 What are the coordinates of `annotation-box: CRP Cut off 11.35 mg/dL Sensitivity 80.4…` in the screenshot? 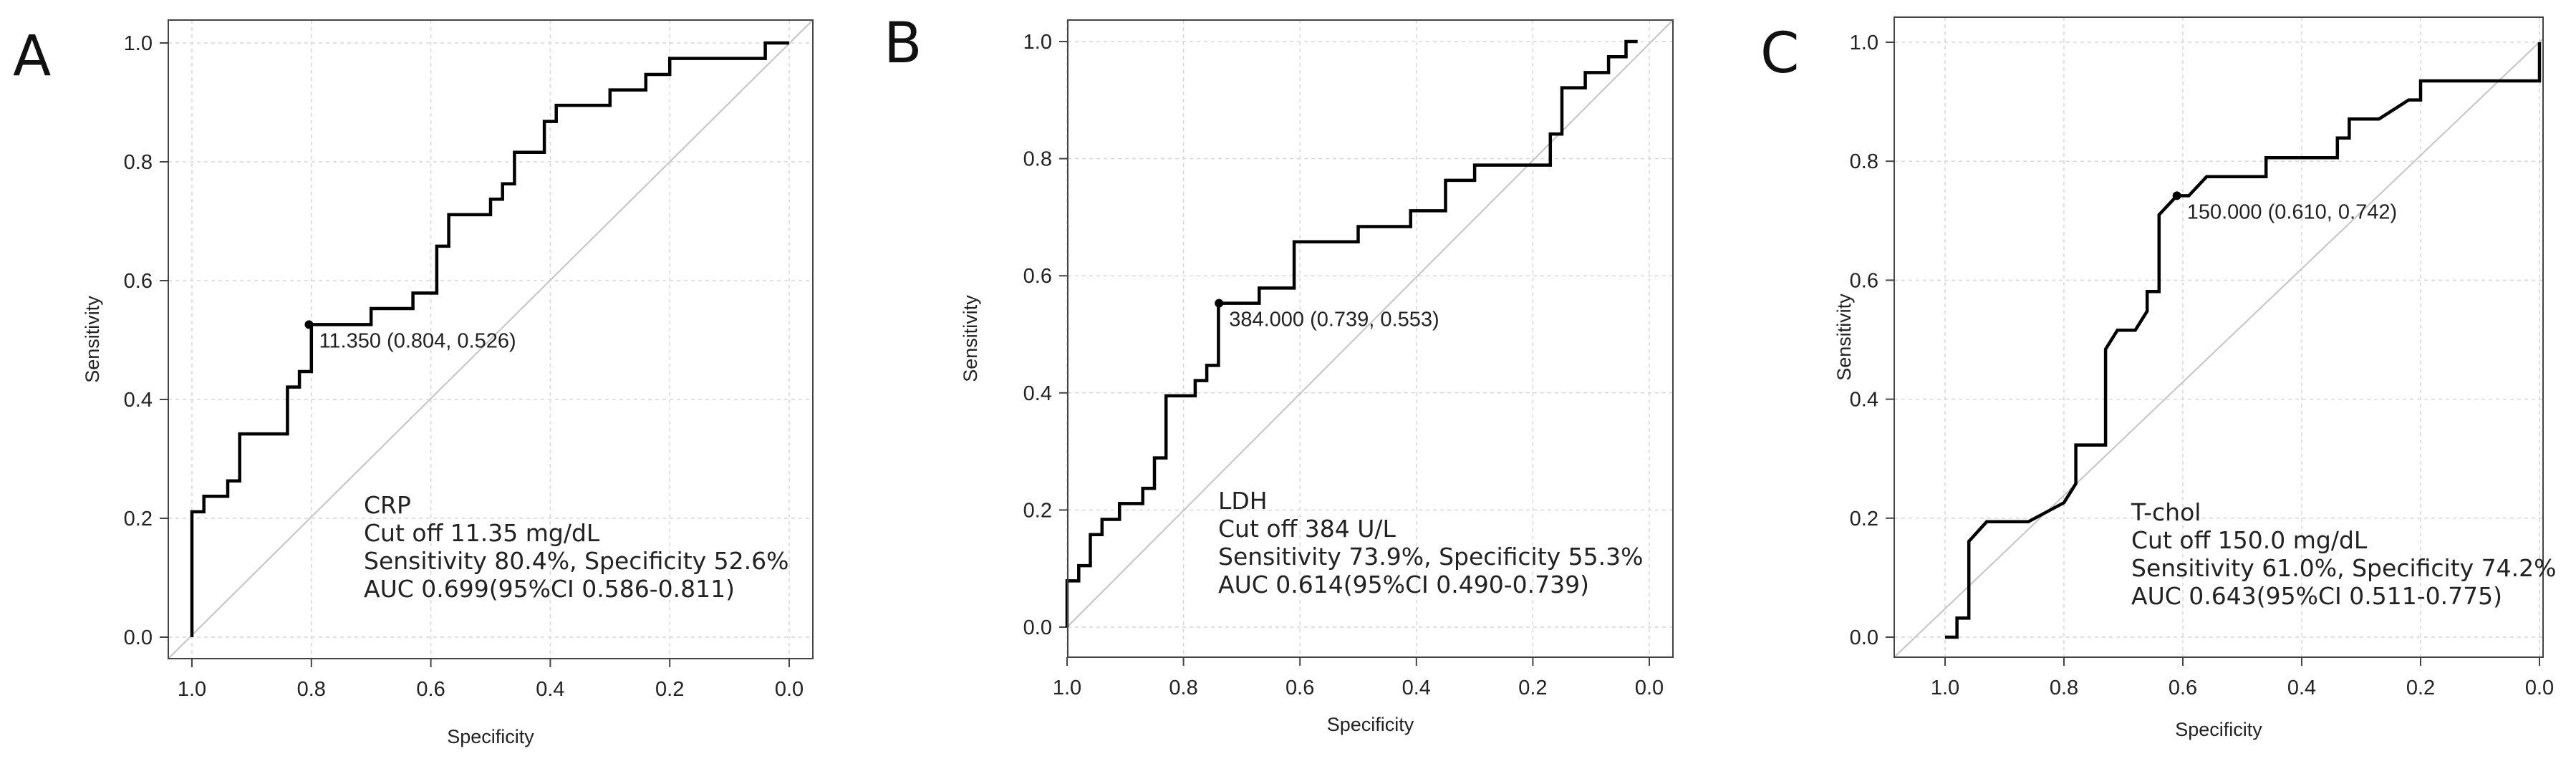 It's located at (576, 547).